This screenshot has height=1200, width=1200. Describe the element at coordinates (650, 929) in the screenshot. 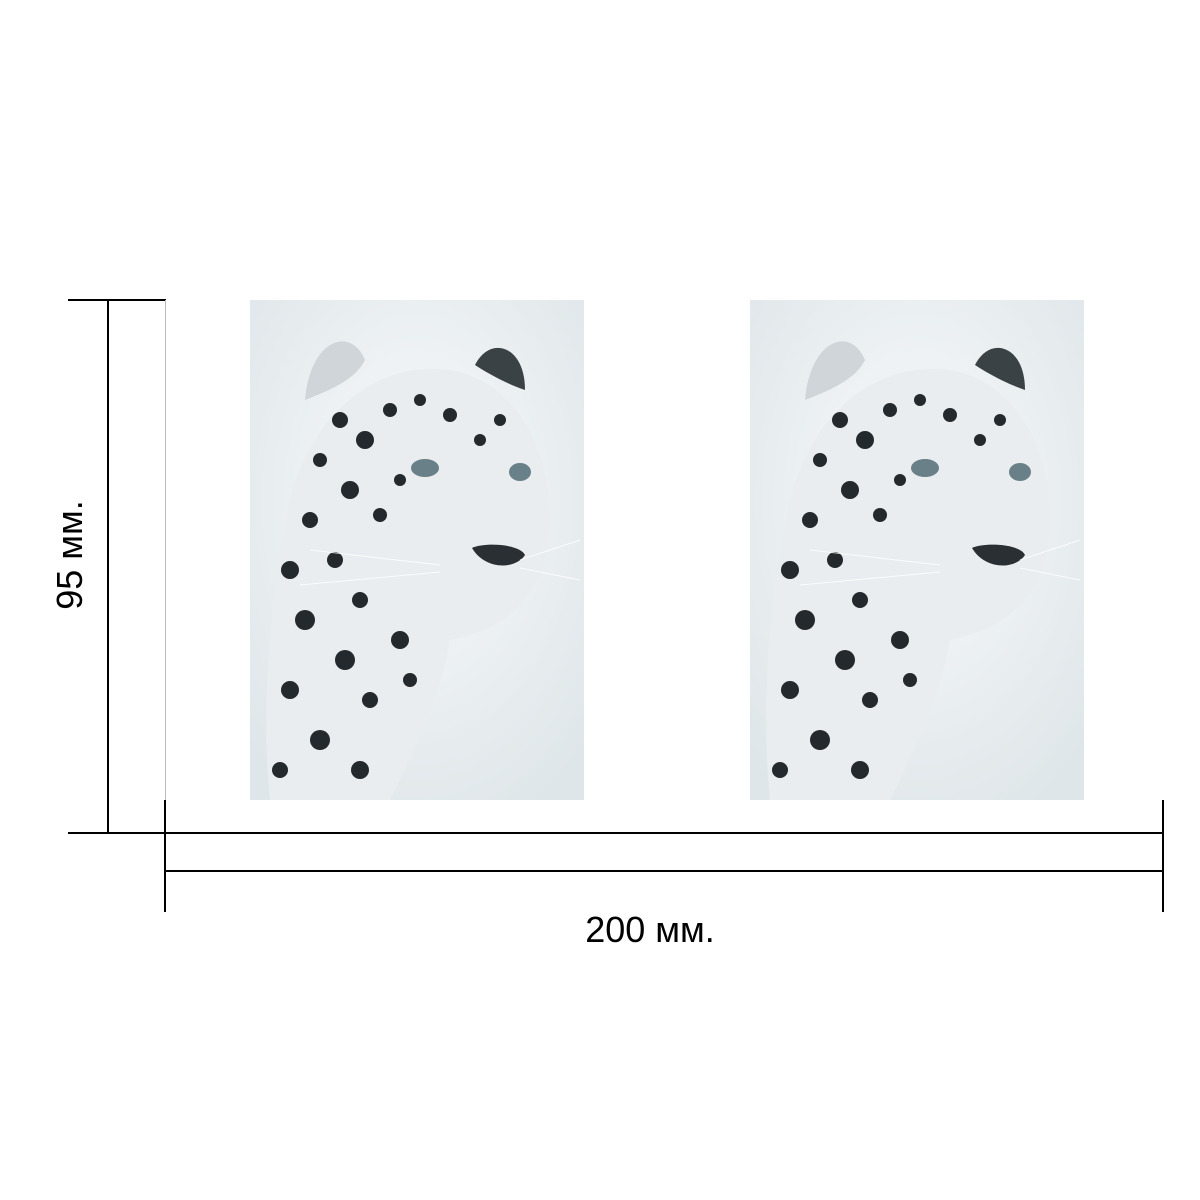

I see `width-label: 200 мм.` at that location.